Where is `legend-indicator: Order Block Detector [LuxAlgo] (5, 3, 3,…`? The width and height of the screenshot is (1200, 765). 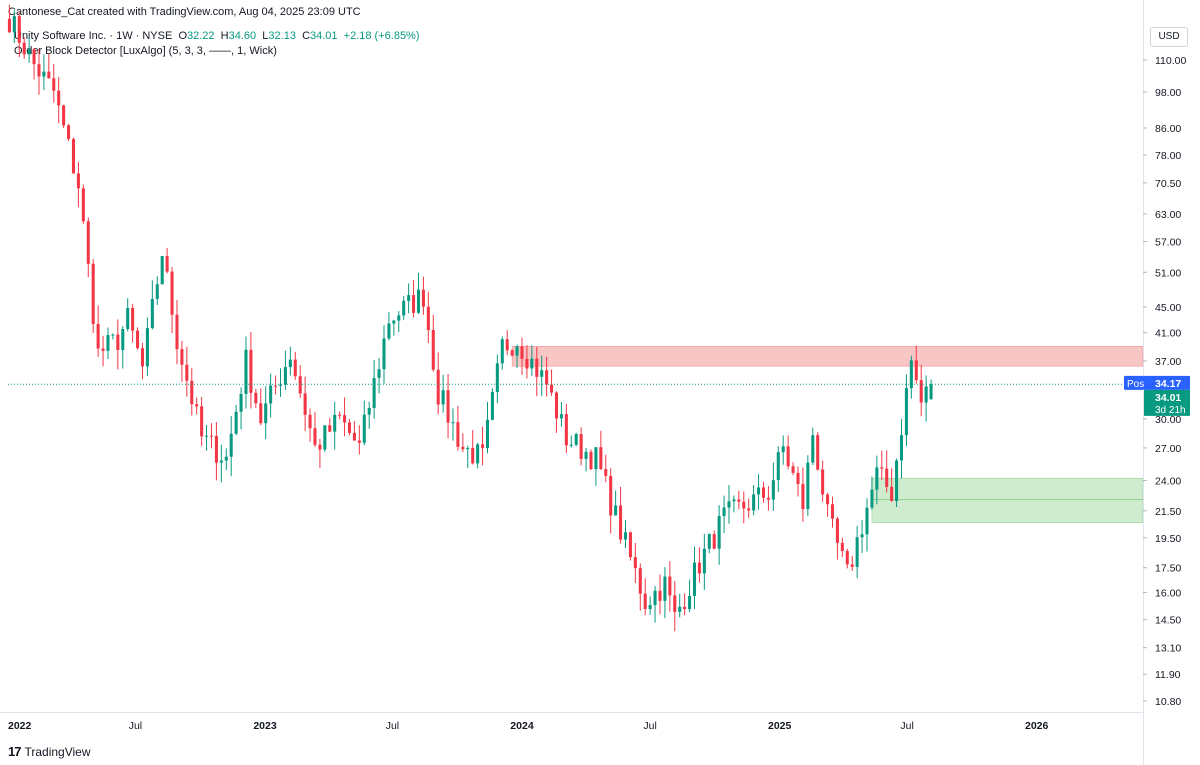 legend-indicator: Order Block Detector [LuxAlgo] (5, 3, 3,… is located at coordinates (145, 51).